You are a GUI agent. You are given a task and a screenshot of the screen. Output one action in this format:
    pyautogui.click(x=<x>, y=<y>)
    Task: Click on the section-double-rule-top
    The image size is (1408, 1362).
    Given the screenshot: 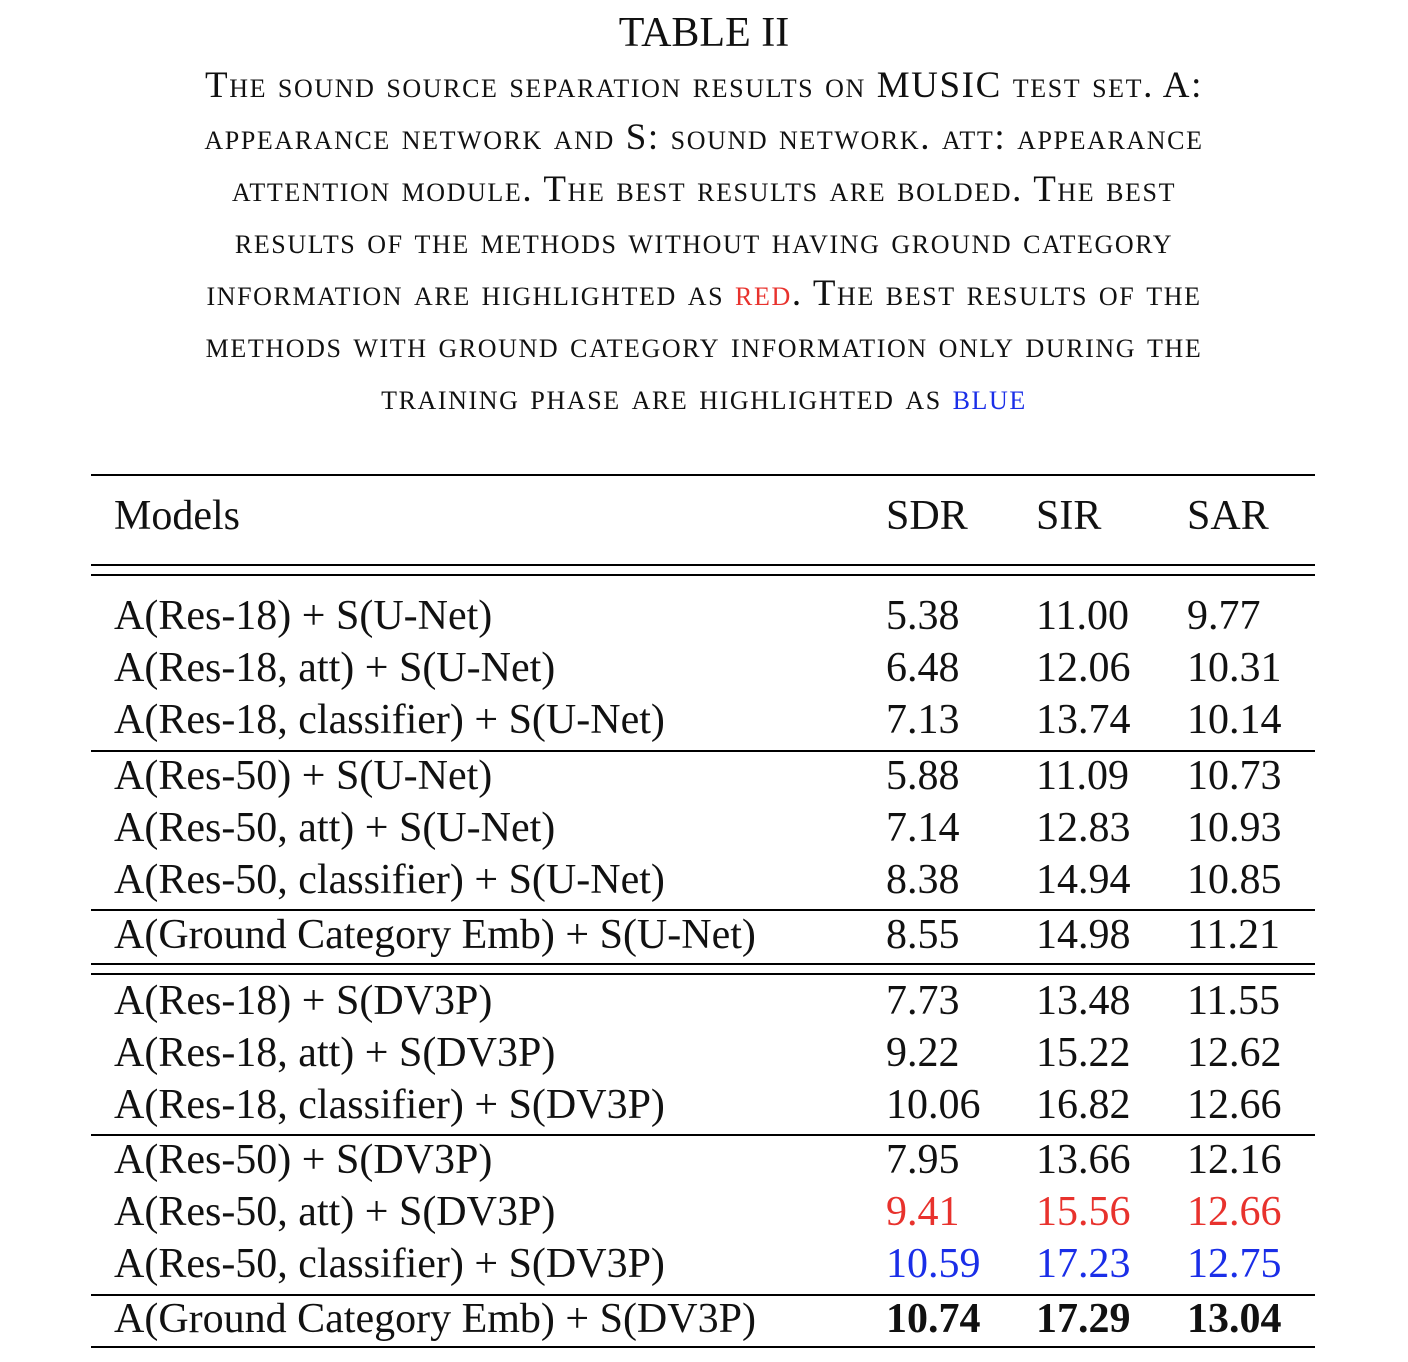 What is the action you would take?
    pyautogui.click(x=703, y=964)
    